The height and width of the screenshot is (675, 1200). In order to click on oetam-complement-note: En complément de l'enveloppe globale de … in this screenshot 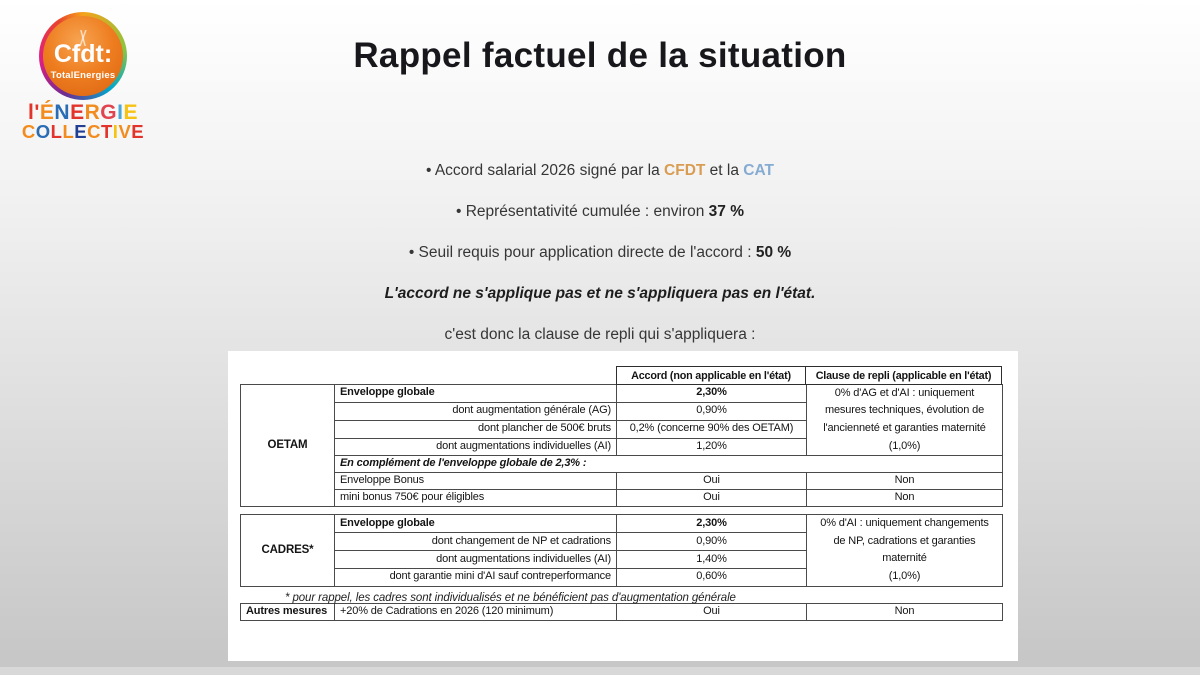, I will do `click(668, 464)`.